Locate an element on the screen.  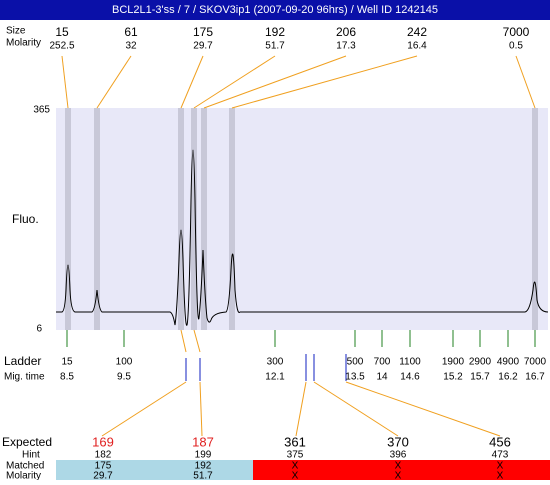
peak-molarity: 0.5 is located at coordinates (516, 46).